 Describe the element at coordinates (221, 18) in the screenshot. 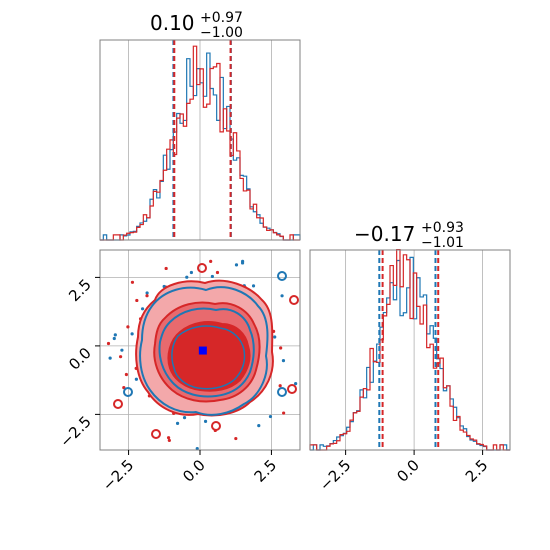

I see `title-top-upper: +0.97` at that location.